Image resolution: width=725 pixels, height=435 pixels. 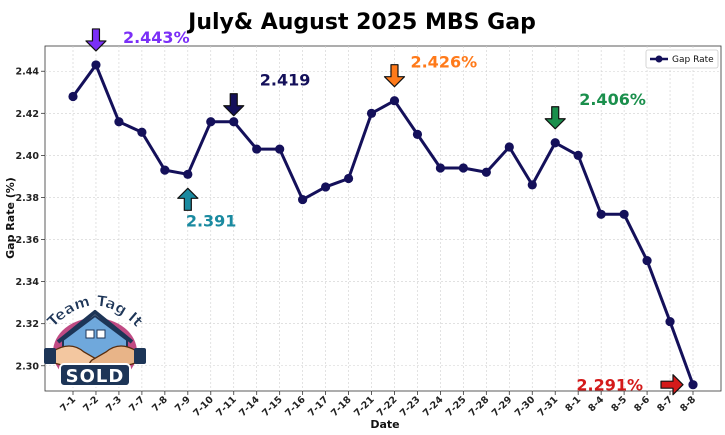 I want to click on y-tick-label: 2.36, so click(x=28, y=240).